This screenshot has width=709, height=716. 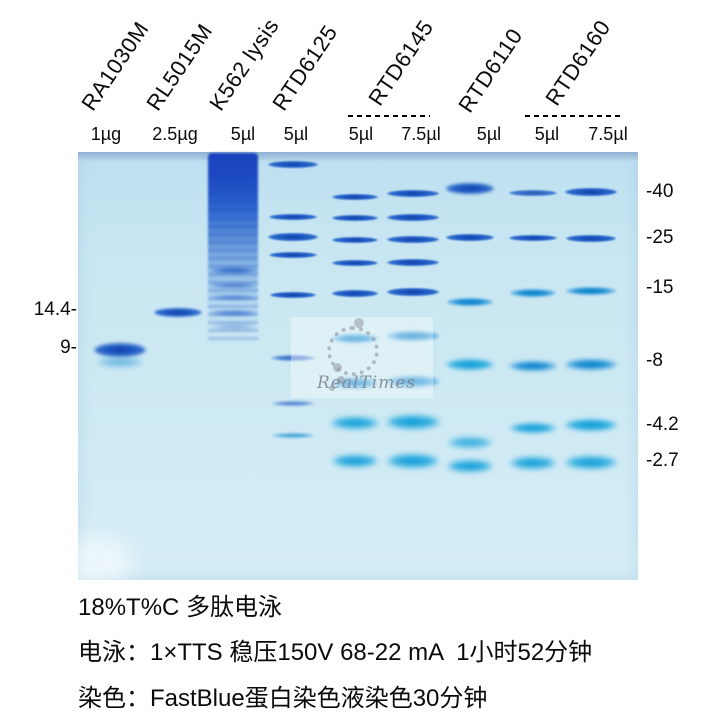 What do you see at coordinates (106, 134) in the screenshot?
I see `lane-volume-label: 1µg` at bounding box center [106, 134].